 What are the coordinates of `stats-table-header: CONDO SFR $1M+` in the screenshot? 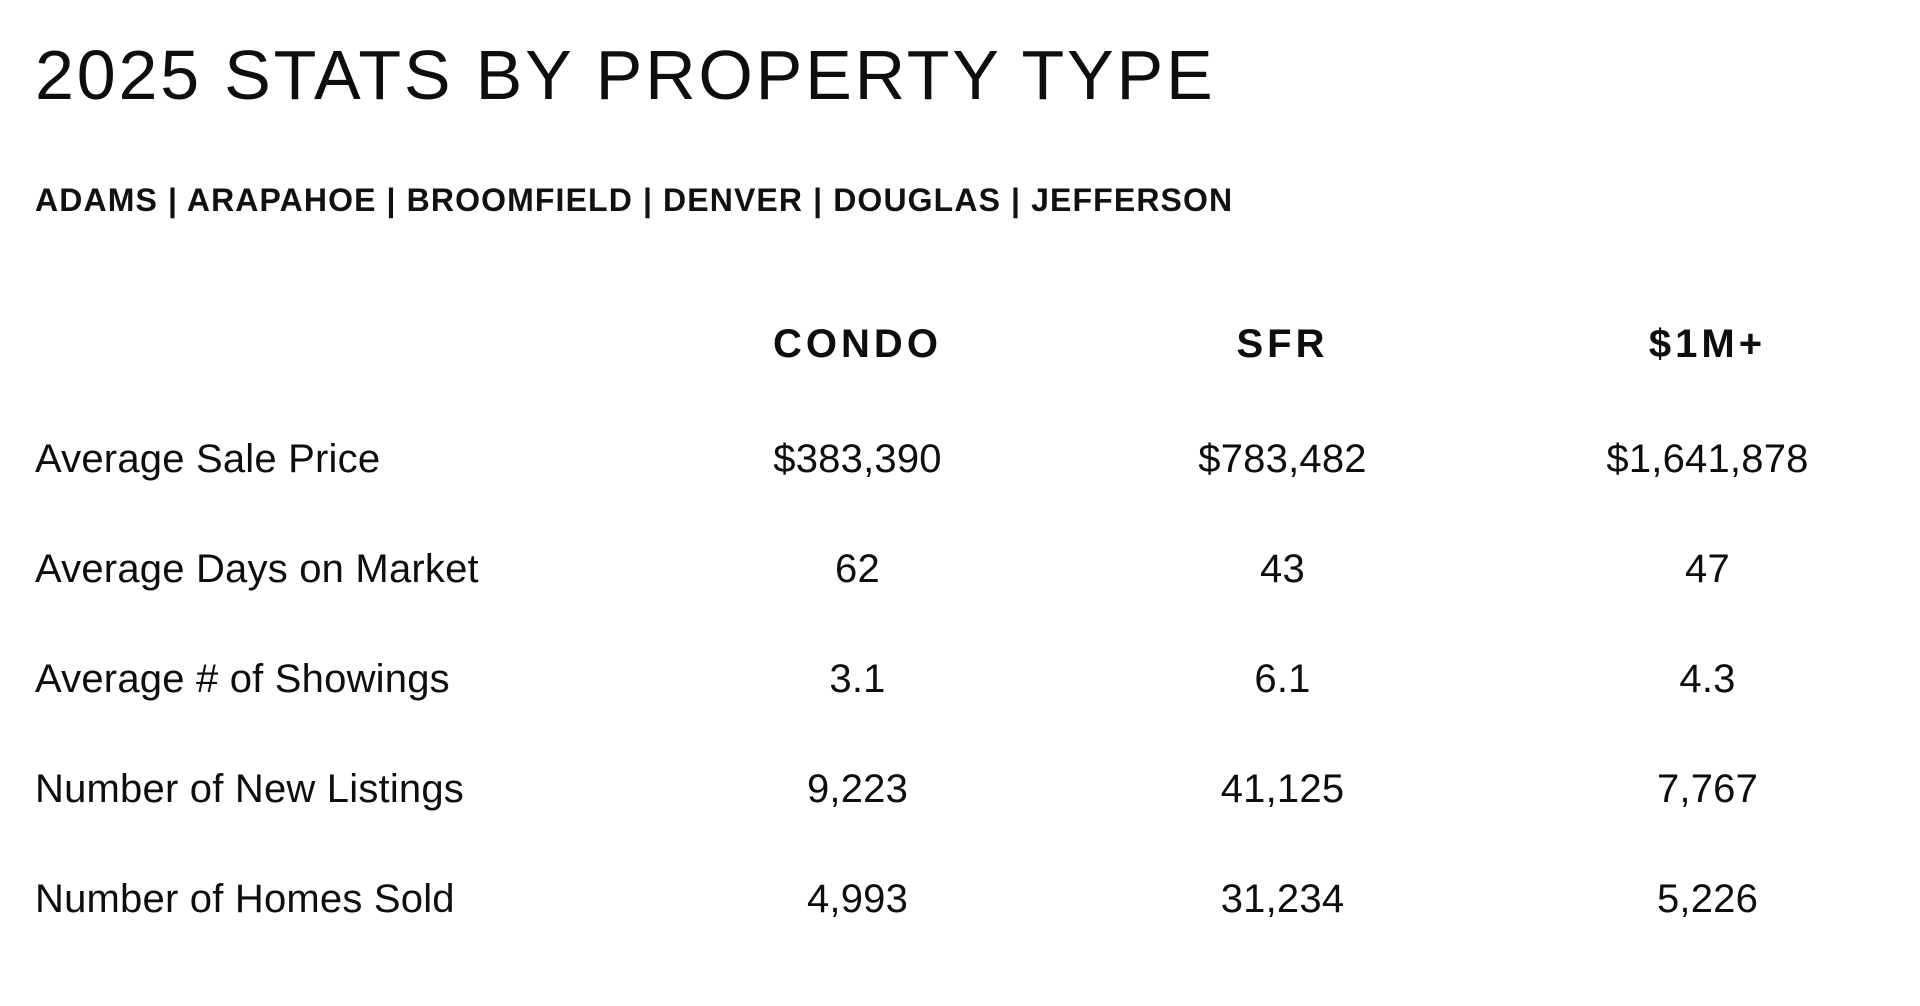 It's located at (977, 344).